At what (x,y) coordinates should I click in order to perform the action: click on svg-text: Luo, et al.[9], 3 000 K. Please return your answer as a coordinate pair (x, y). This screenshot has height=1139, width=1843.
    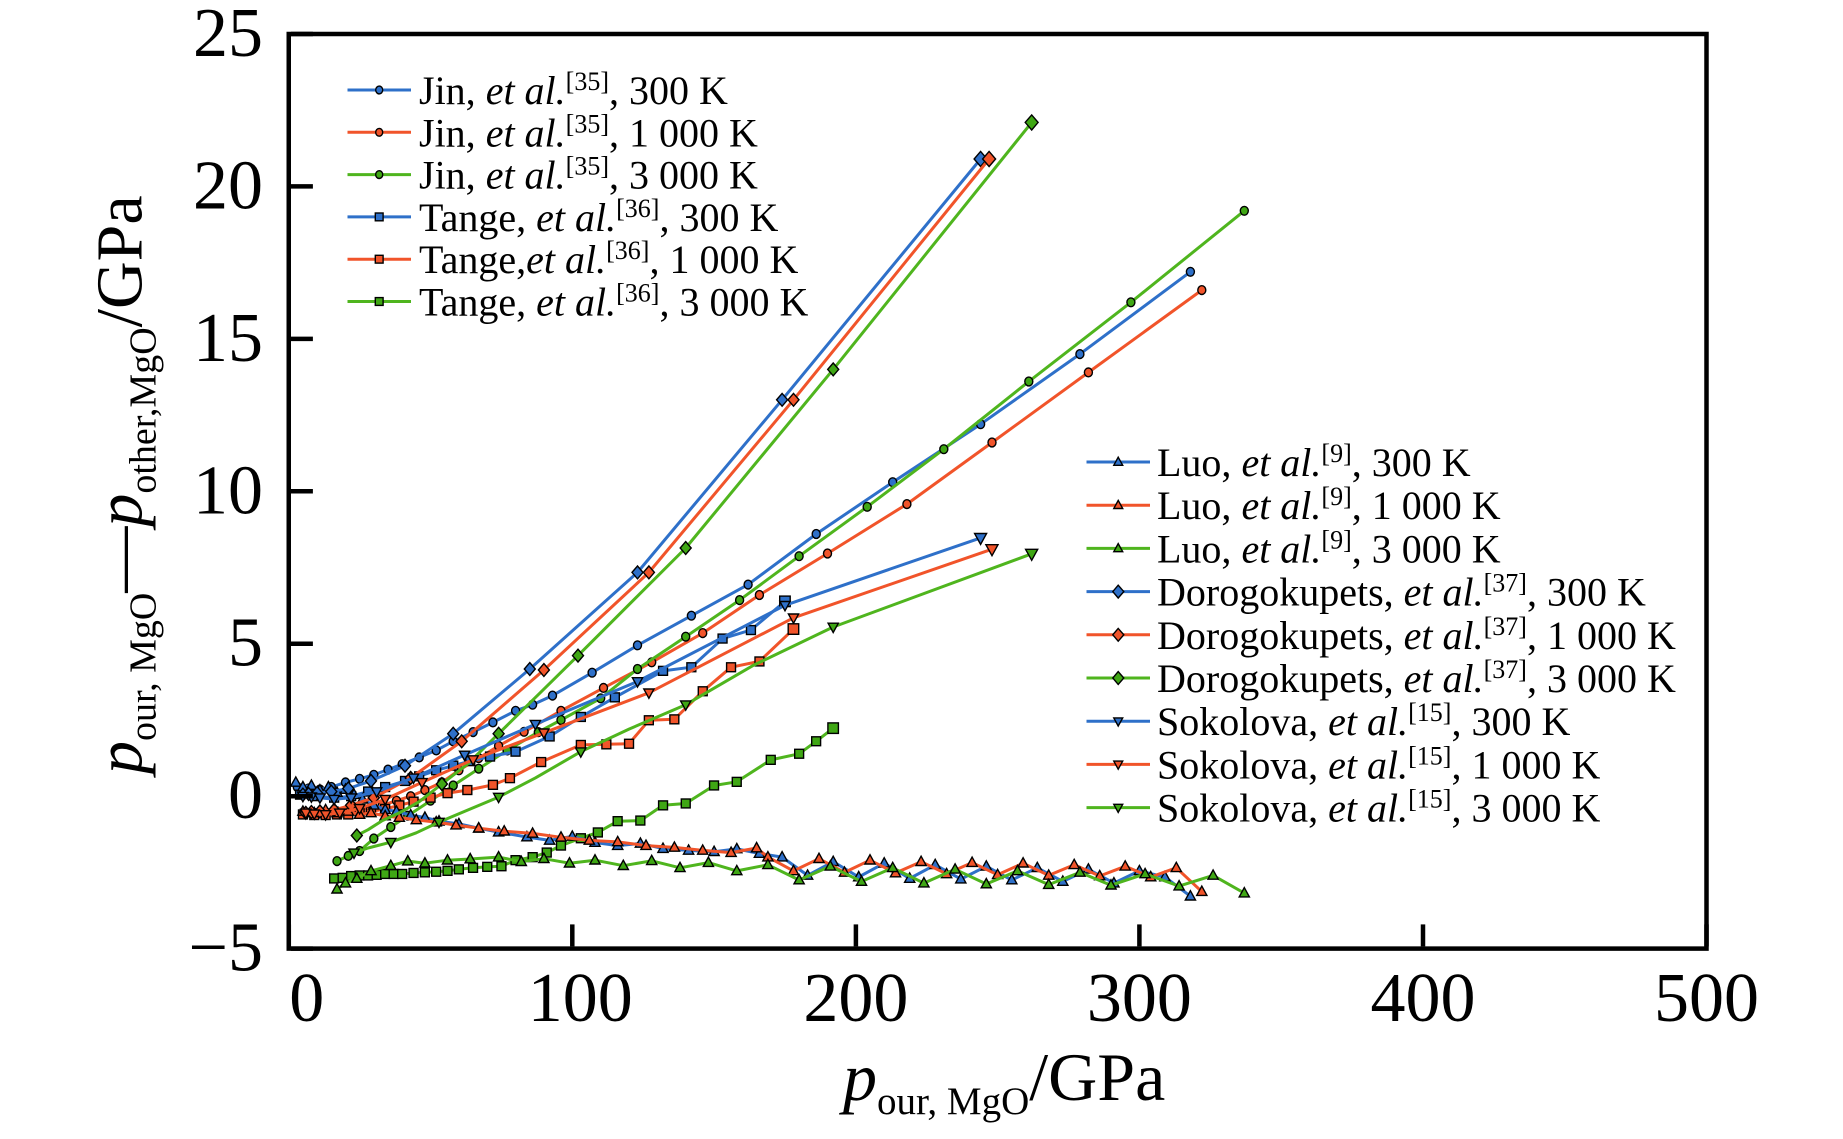
    Looking at the image, I should click on (1329, 548).